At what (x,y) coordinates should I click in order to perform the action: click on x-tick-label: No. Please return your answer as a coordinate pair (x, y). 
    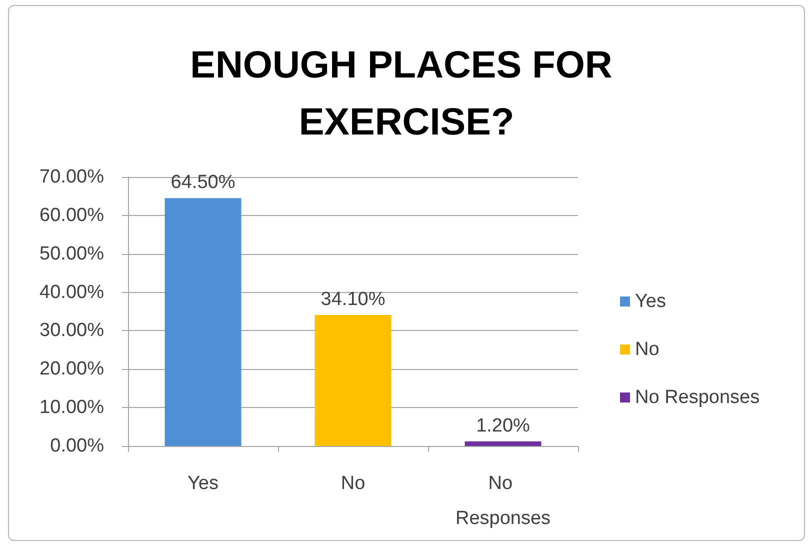
    Looking at the image, I should click on (353, 483).